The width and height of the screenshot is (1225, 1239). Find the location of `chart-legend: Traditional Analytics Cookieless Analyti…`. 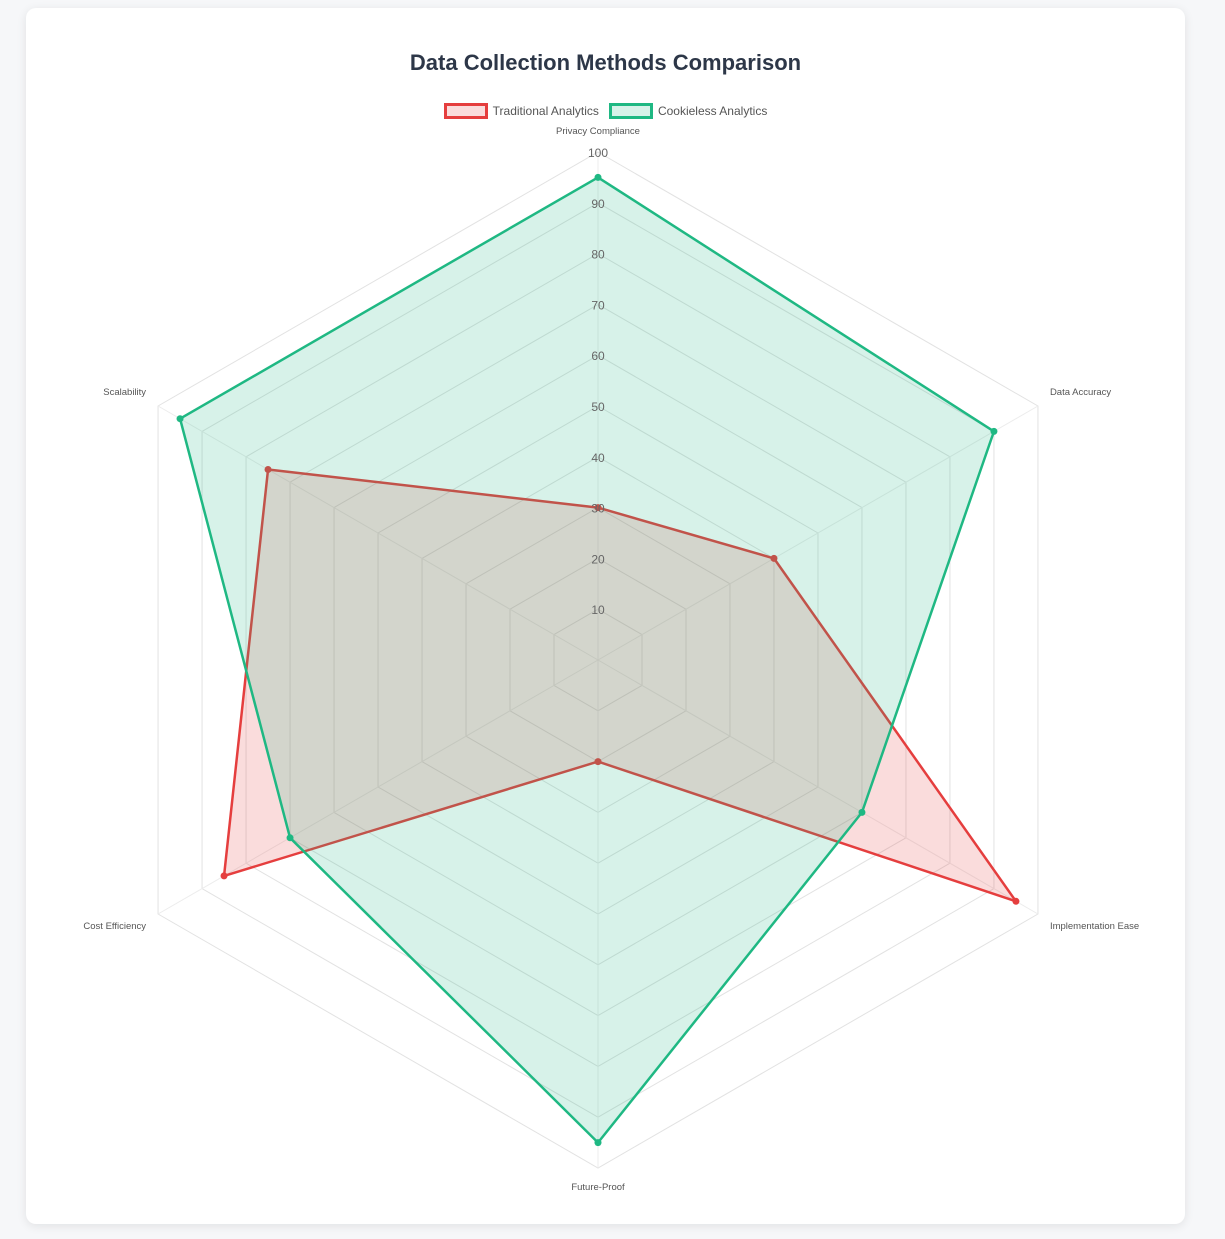

chart-legend: Traditional Analytics Cookieless Analyti… is located at coordinates (605, 111).